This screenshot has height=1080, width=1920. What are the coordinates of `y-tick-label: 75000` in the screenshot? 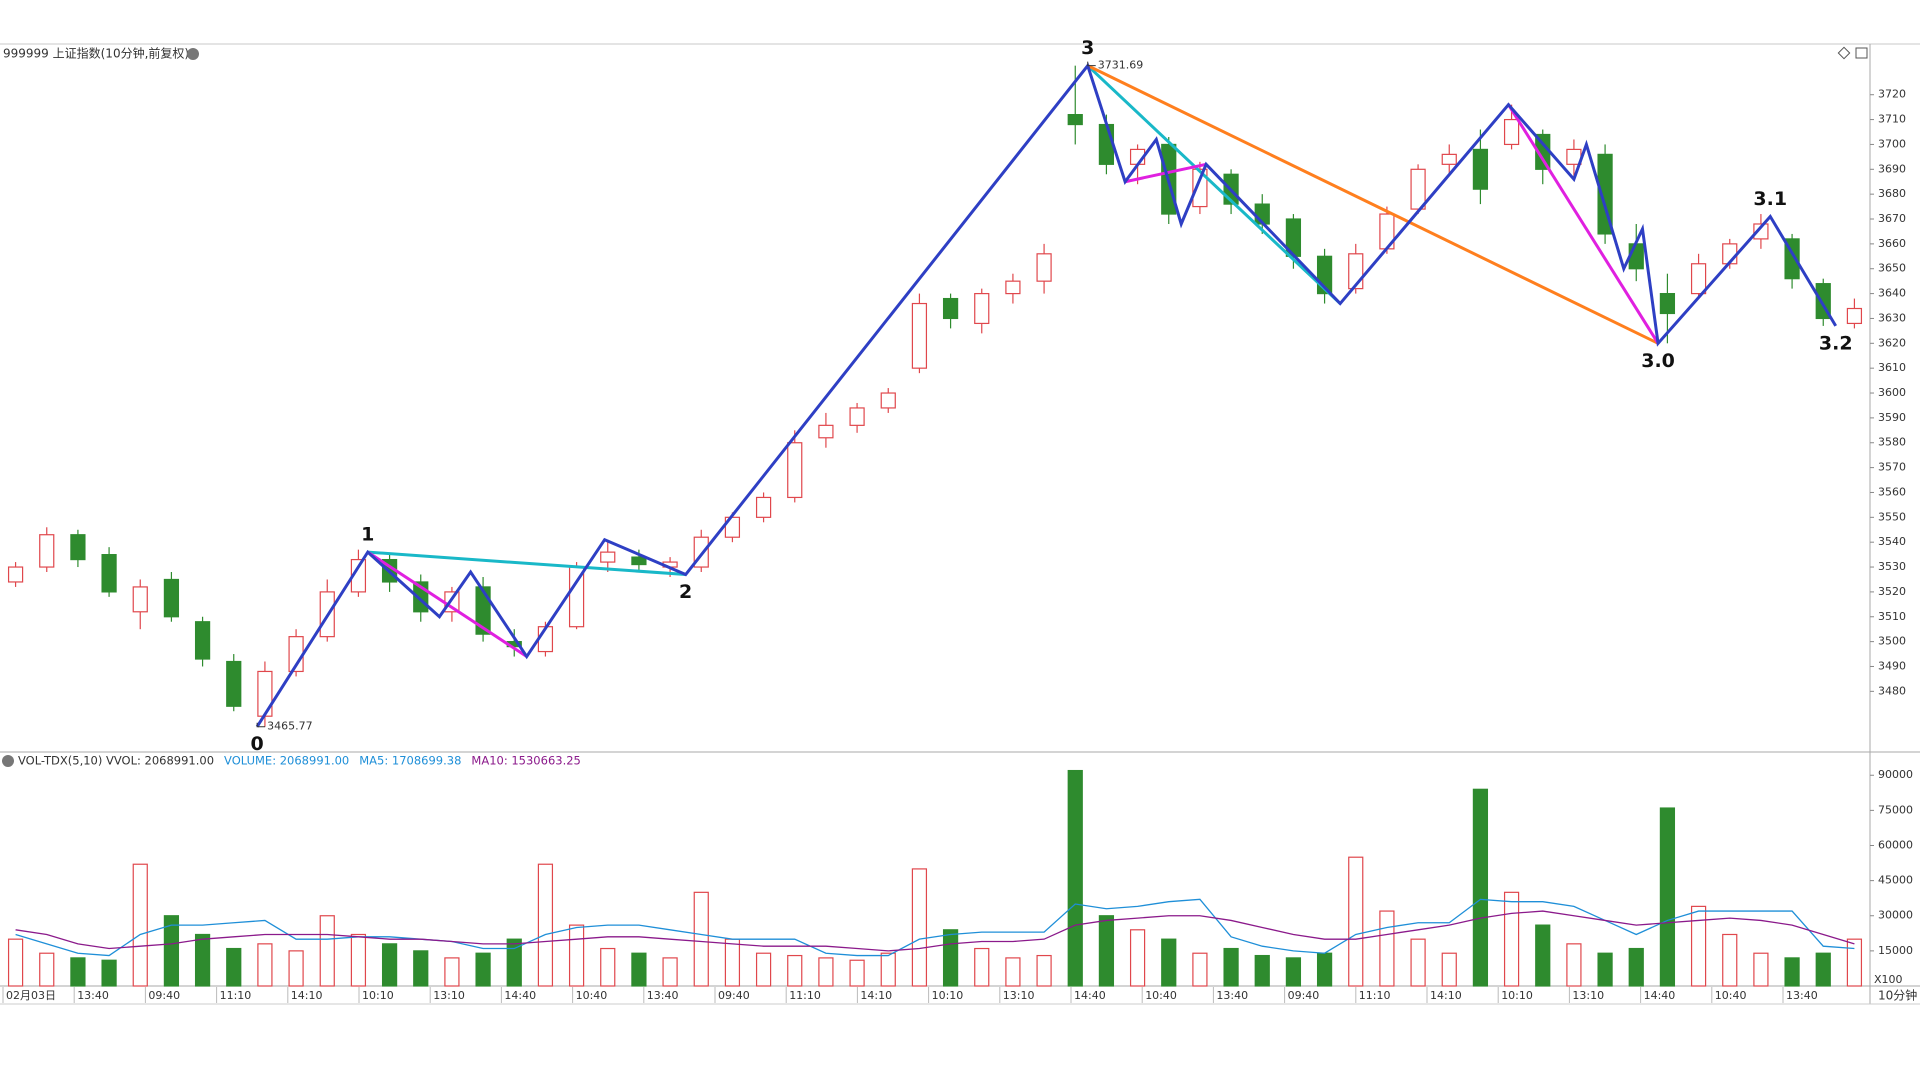 It's located at (1895, 809).